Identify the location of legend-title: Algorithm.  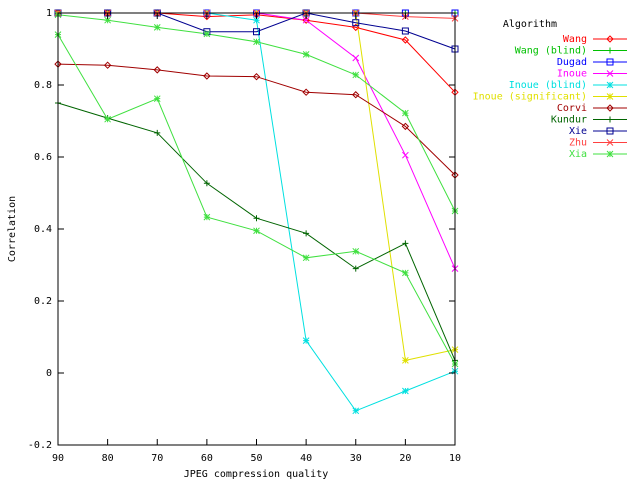
(530, 24).